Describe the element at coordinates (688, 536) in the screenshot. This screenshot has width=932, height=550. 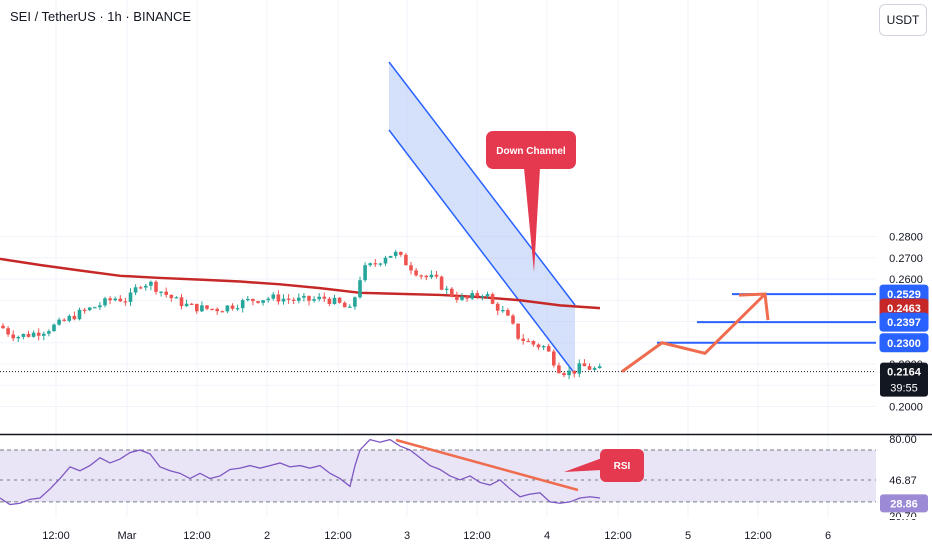
I see `time-tick-label: 5` at that location.